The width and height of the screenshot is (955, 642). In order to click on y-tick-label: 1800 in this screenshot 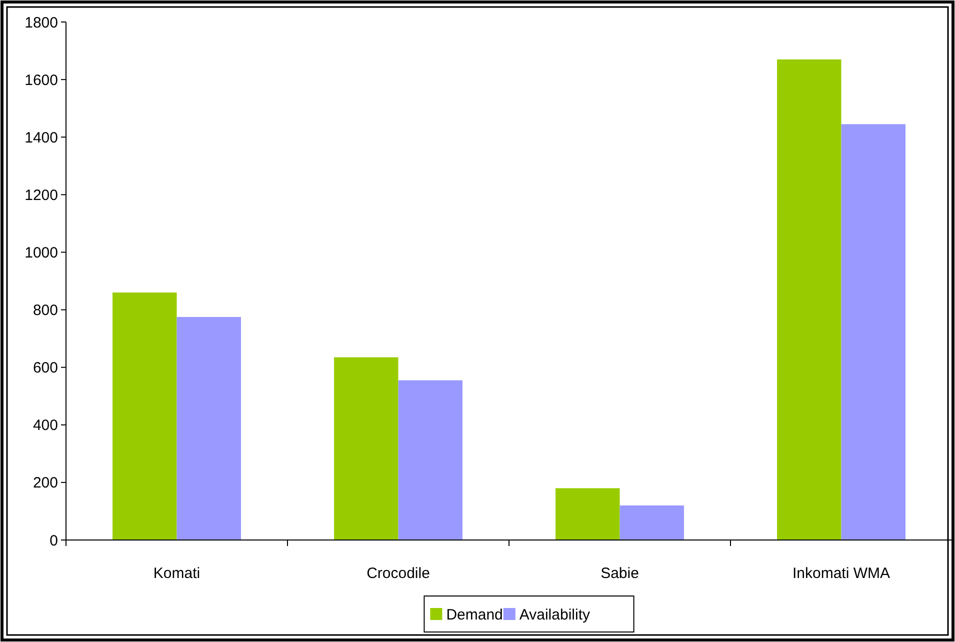, I will do `click(41, 23)`.